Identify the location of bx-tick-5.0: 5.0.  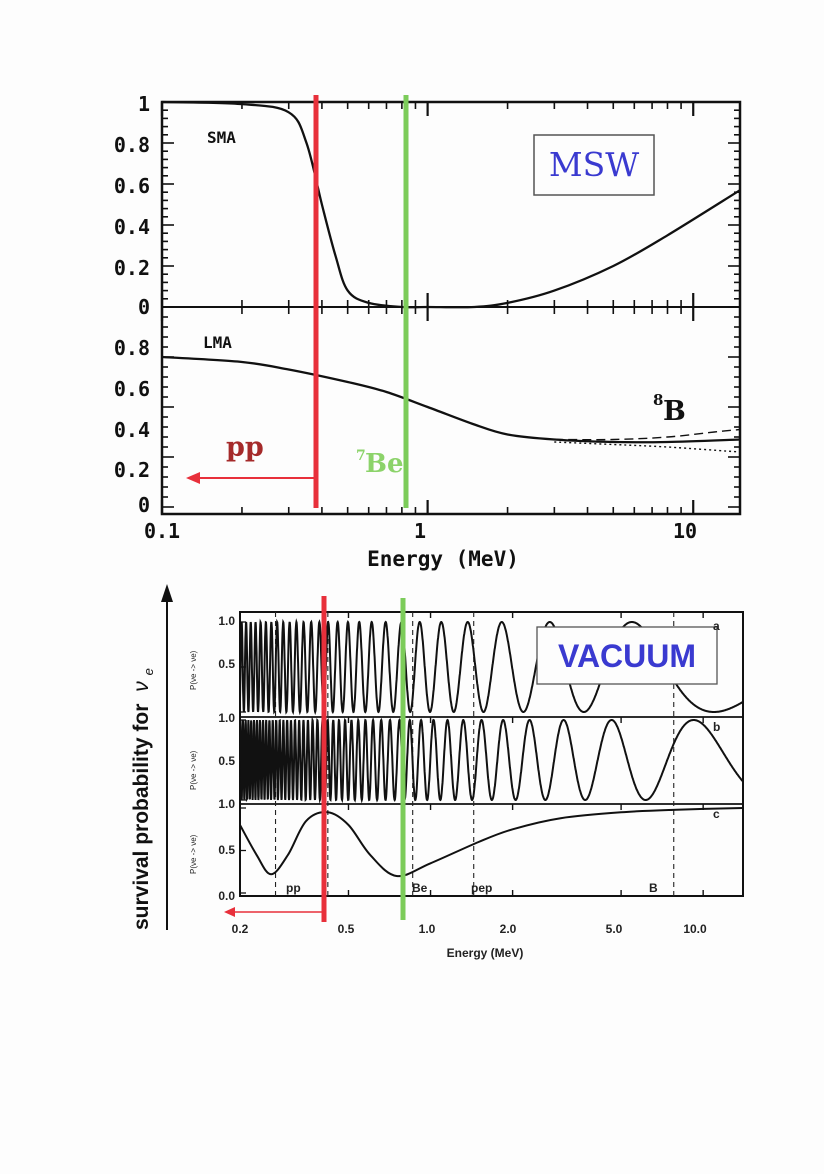
(614, 929).